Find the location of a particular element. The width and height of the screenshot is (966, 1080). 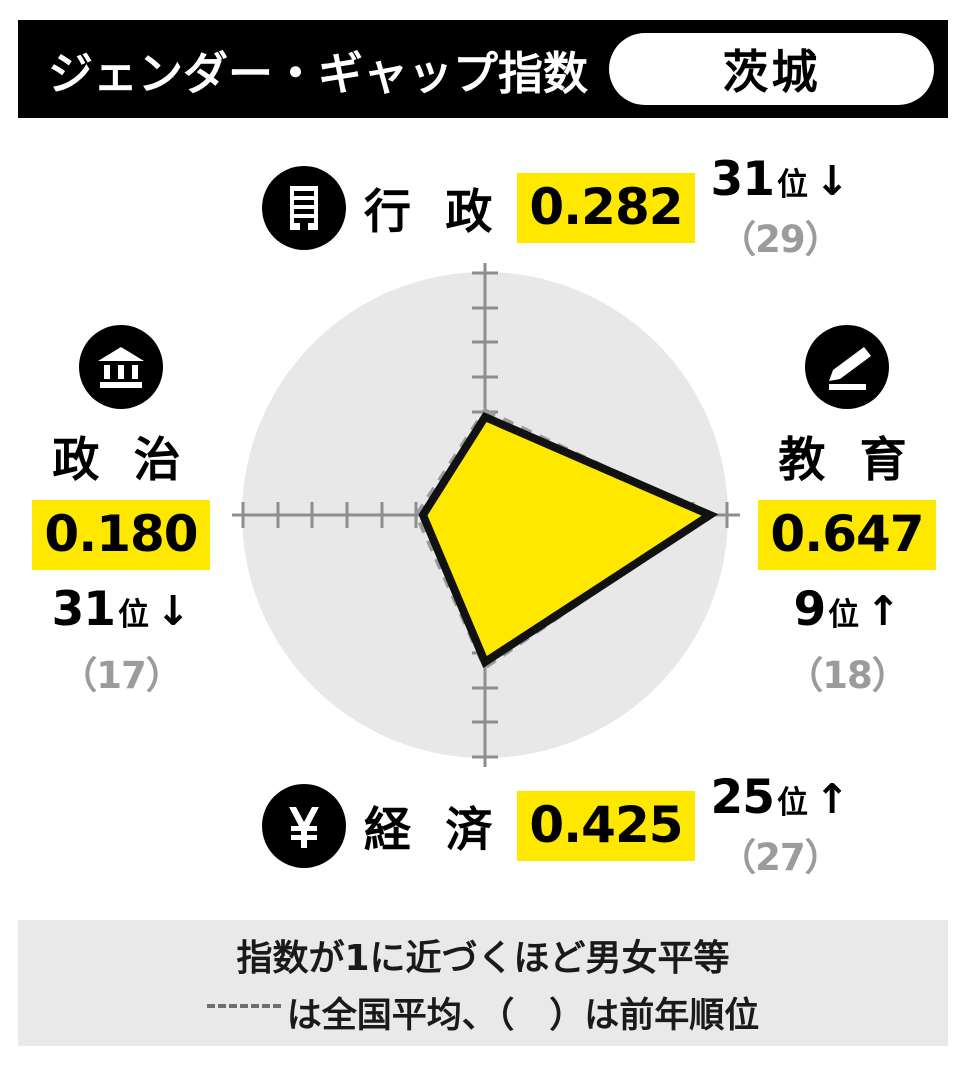

bank-icon is located at coordinates (121, 367).